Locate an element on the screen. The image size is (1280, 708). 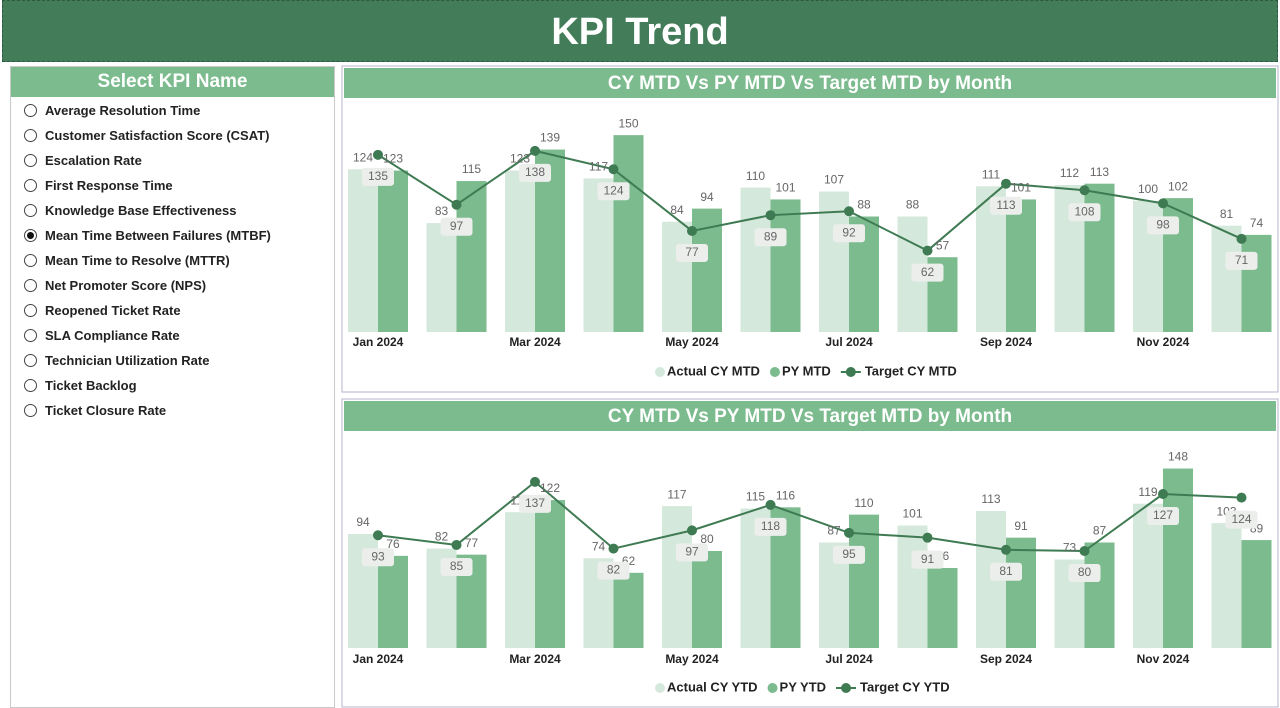
slicer-option: Escalation Rate is located at coordinates (83, 161).